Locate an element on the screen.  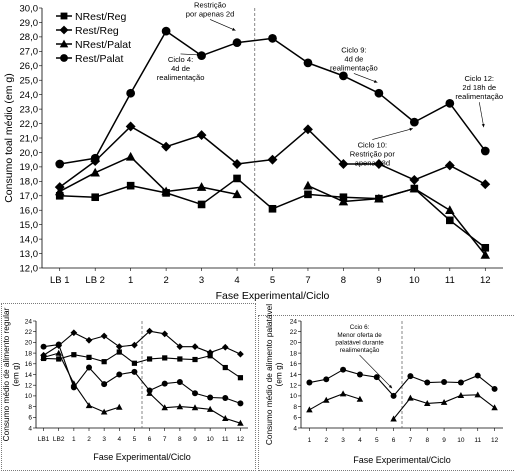
x-axis-label: Fase Experimental/Ciclo is located at coordinates (273, 296).